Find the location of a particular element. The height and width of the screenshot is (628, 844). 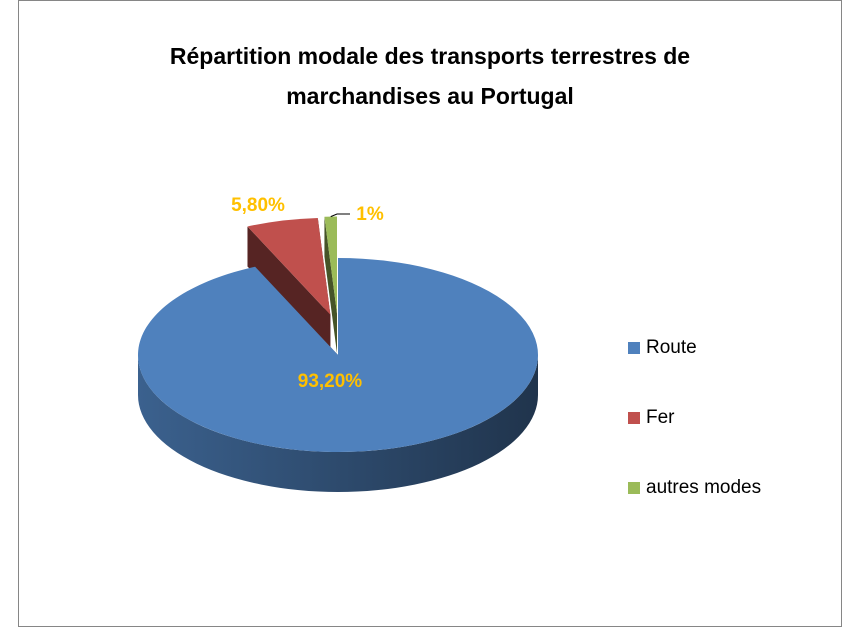

slice-side is located at coordinates (338, 423).